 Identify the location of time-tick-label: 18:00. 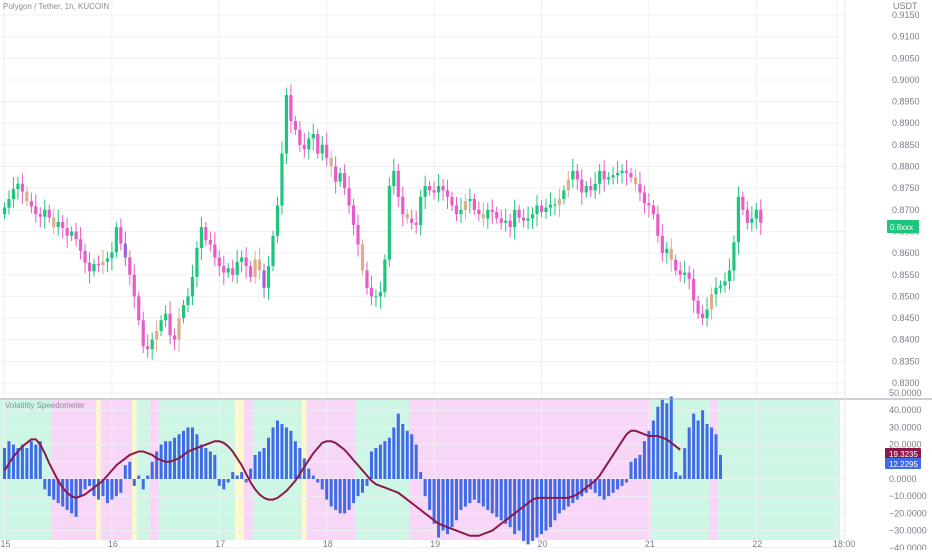
(844, 544).